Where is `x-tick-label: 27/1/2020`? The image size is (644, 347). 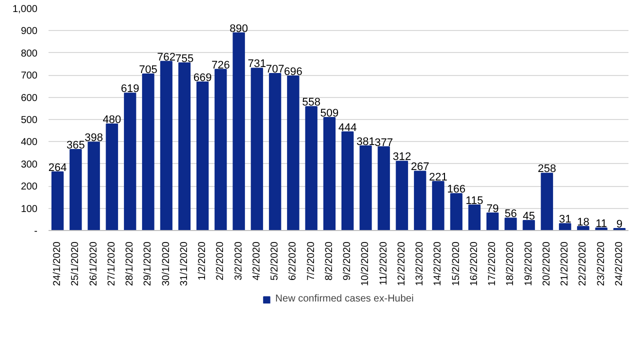
x-tick-label: 27/1/2020 is located at coordinates (112, 263).